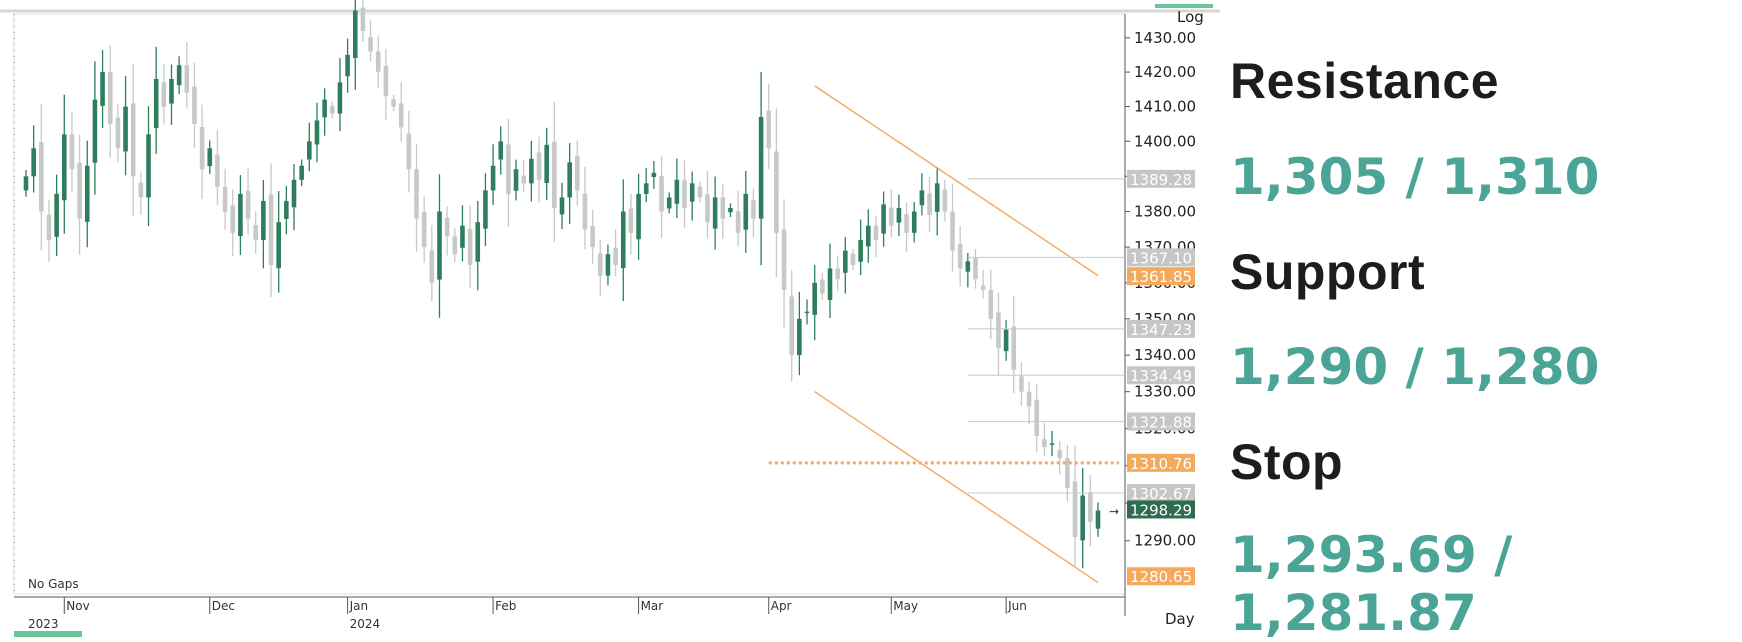 The width and height of the screenshot is (1742, 642). Describe the element at coordinates (505, 606) in the screenshot. I see `month-label: Feb` at that location.